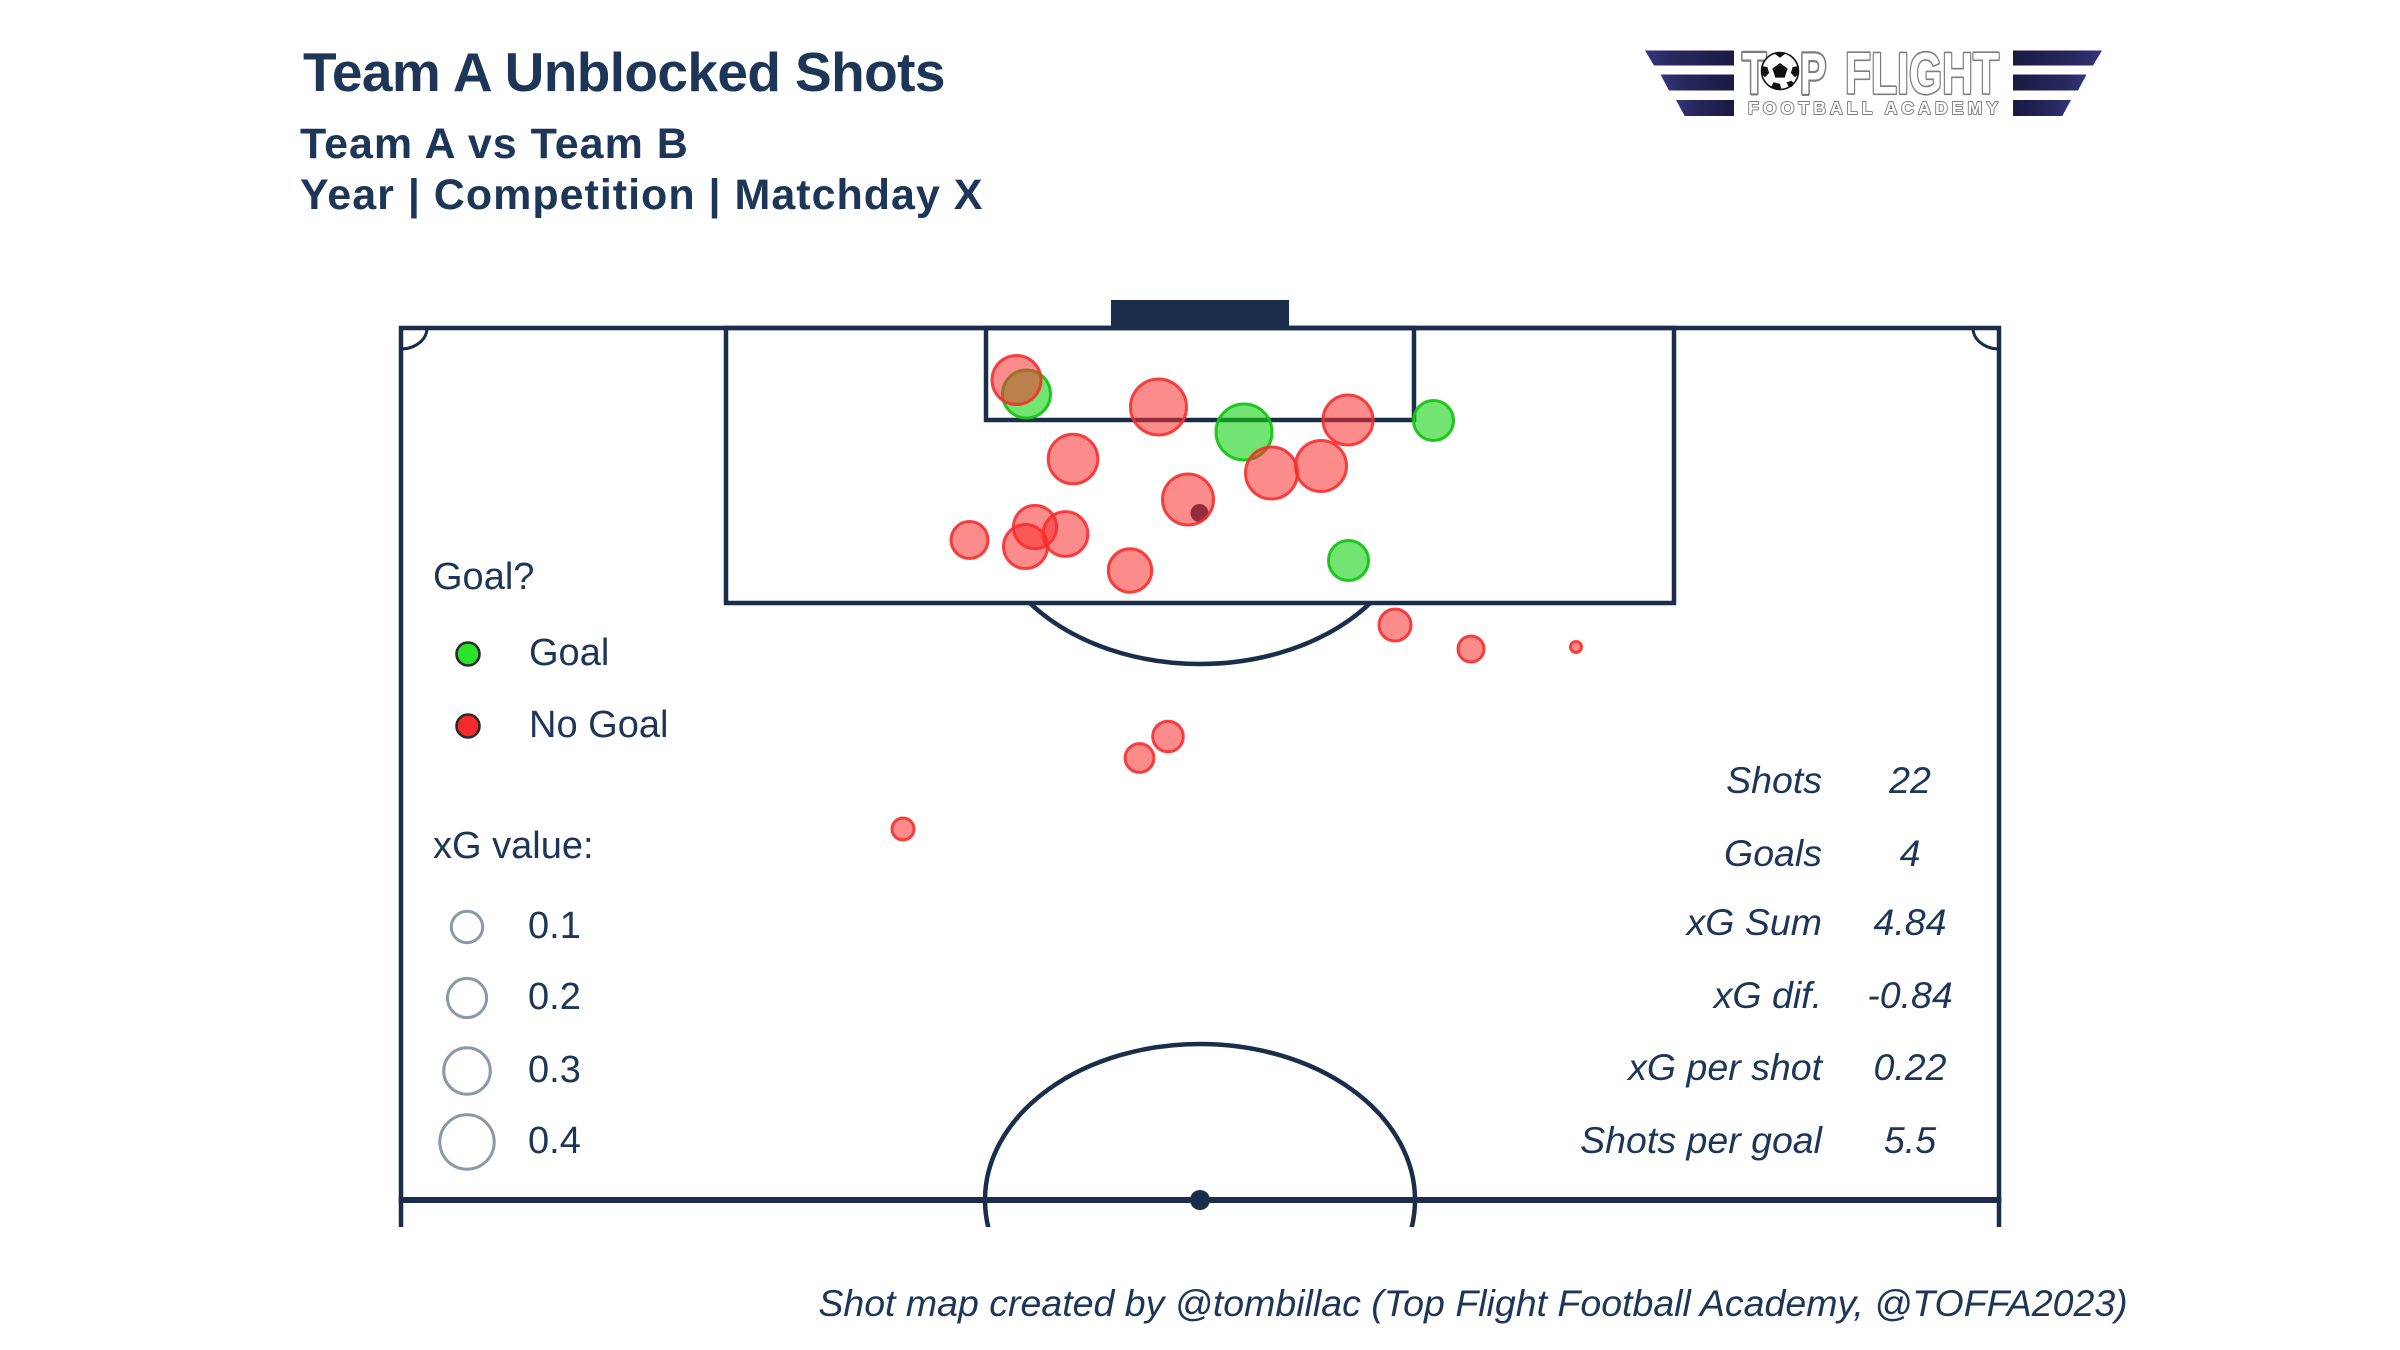  I want to click on svg-text: -0.84, so click(1909, 995).